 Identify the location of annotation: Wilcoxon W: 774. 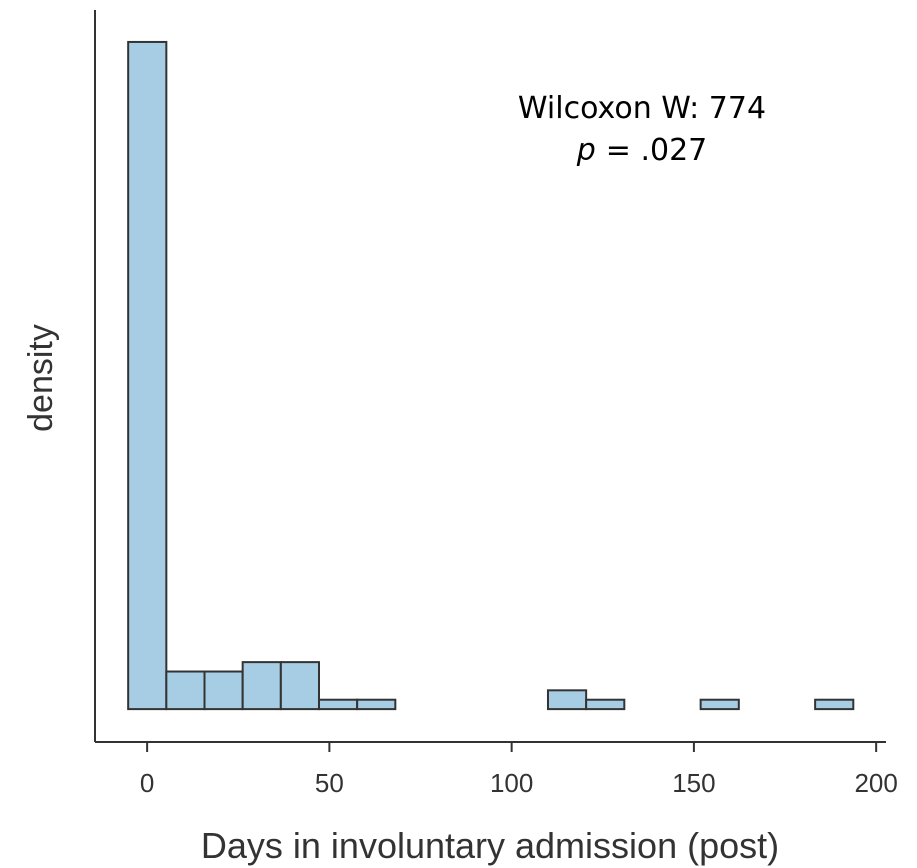
(642, 108).